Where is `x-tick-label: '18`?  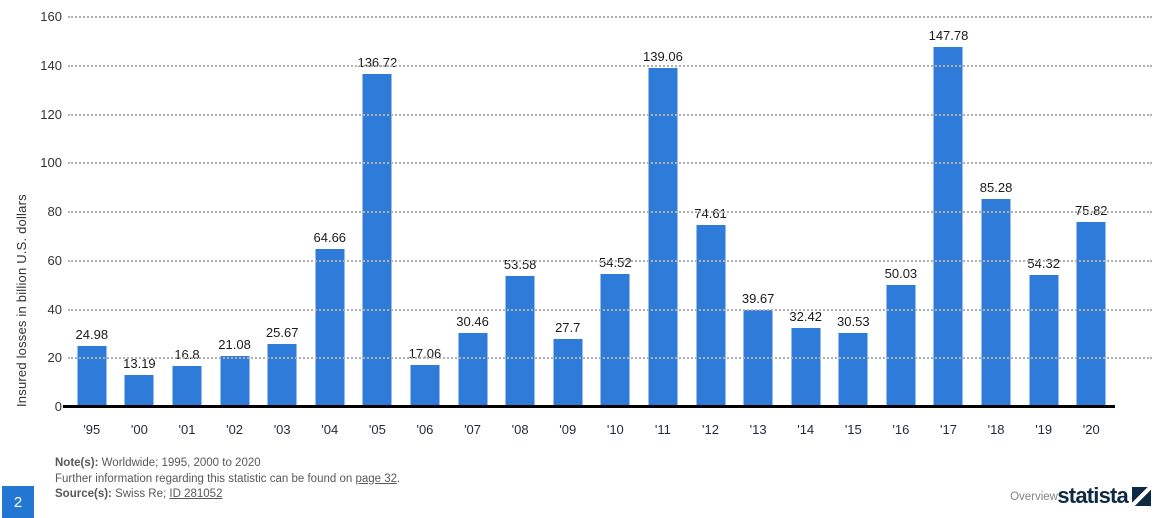
x-tick-label: '18 is located at coordinates (996, 429).